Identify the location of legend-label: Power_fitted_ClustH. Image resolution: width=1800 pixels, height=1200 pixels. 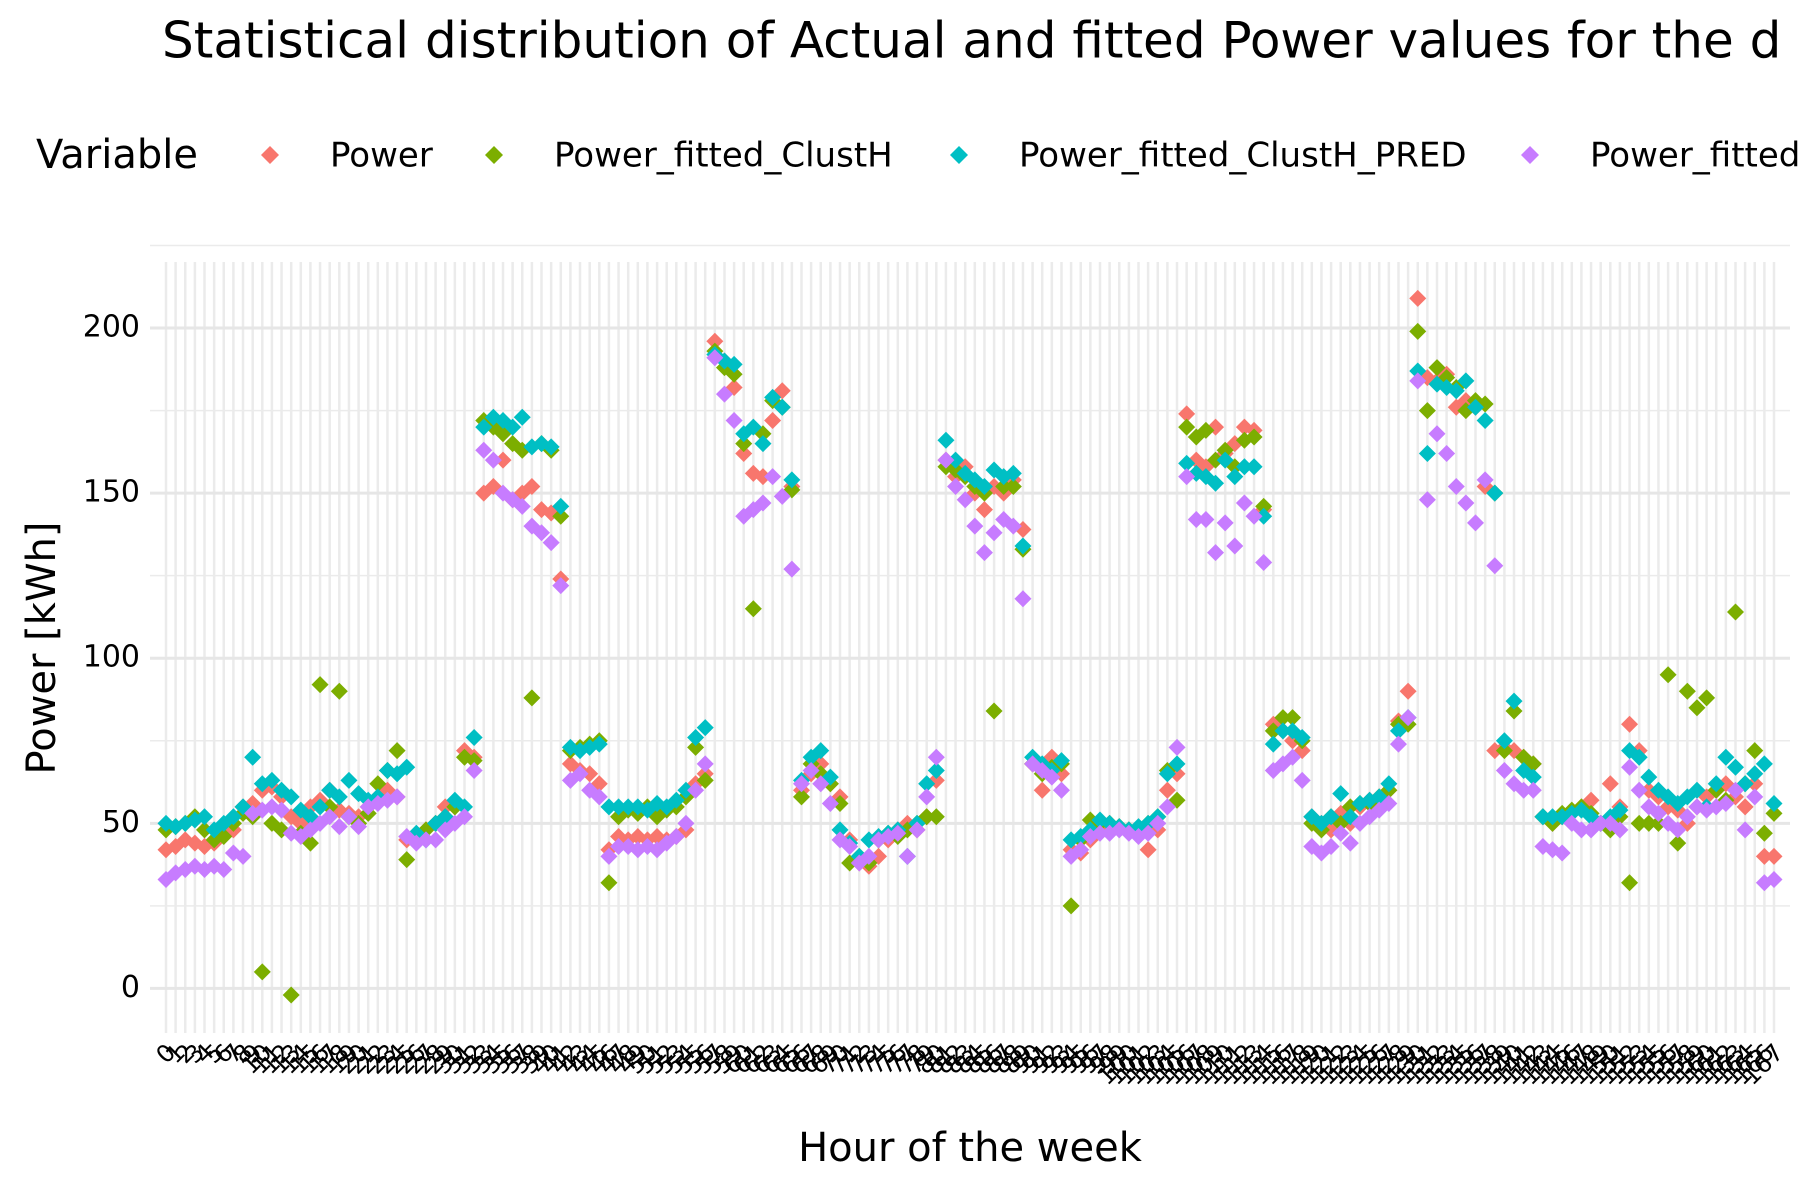
(723, 156).